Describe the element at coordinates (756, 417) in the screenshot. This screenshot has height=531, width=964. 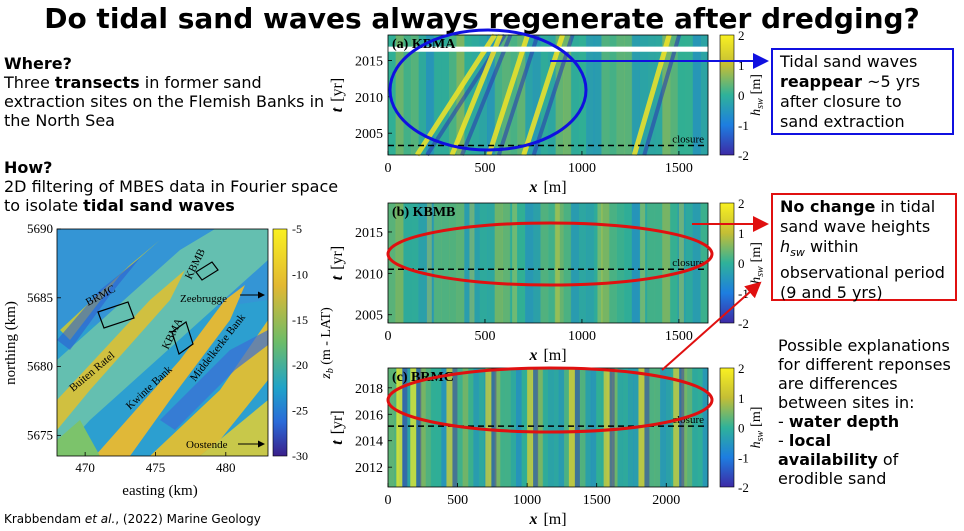
I see `colorbar-label-unit: [m]` at that location.